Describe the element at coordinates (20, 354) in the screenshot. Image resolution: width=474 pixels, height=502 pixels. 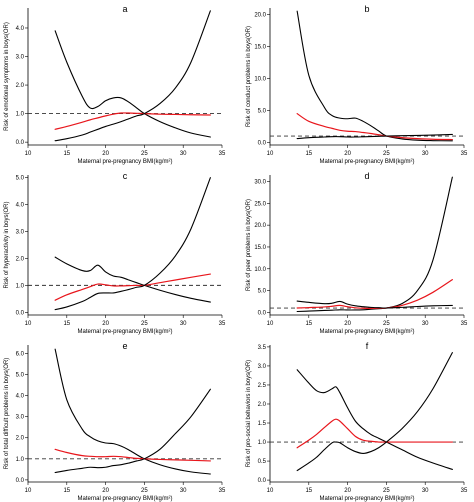
I see `y-tick-label: 6.0` at that location.